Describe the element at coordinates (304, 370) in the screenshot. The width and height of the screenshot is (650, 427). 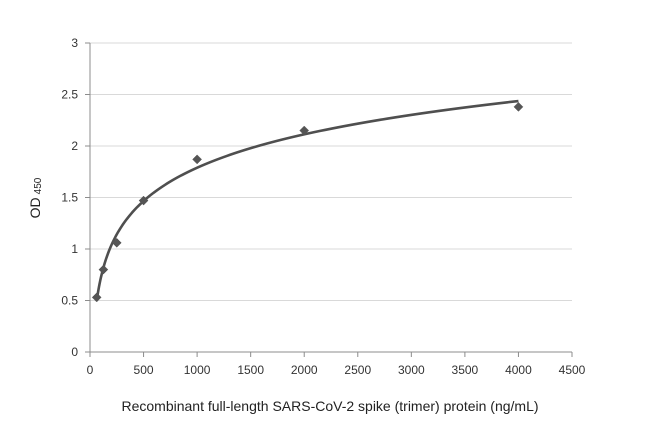
I see `x-tick-label: 2000` at that location.